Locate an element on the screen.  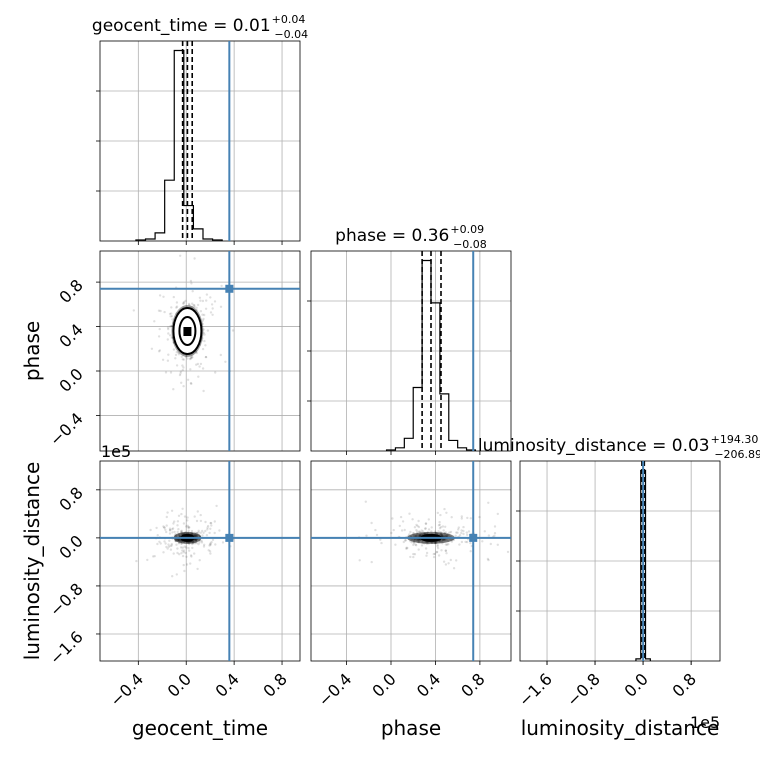
xtick-label-geocent-time-0: −0.4 is located at coordinates (126, 689).